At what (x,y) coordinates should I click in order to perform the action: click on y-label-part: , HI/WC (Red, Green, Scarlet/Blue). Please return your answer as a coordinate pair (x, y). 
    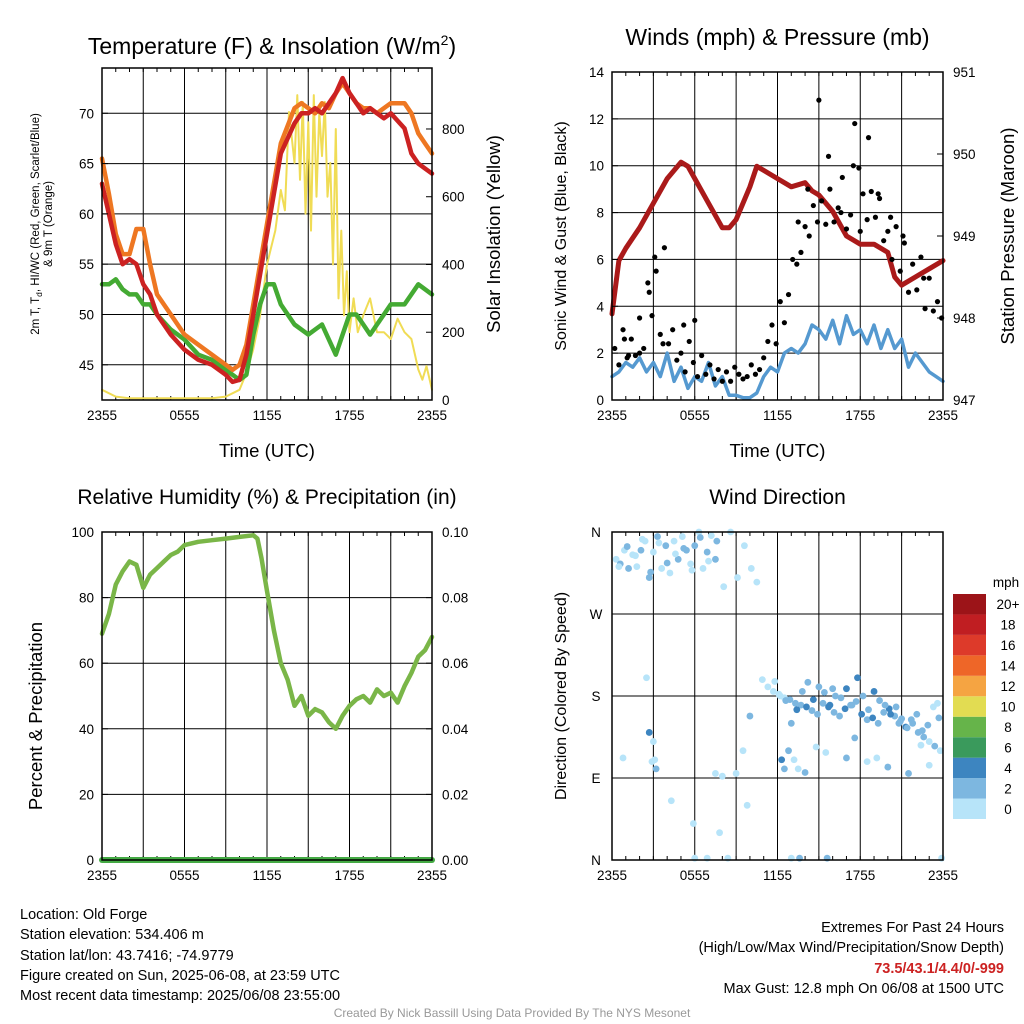
    Looking at the image, I should click on (36, 202).